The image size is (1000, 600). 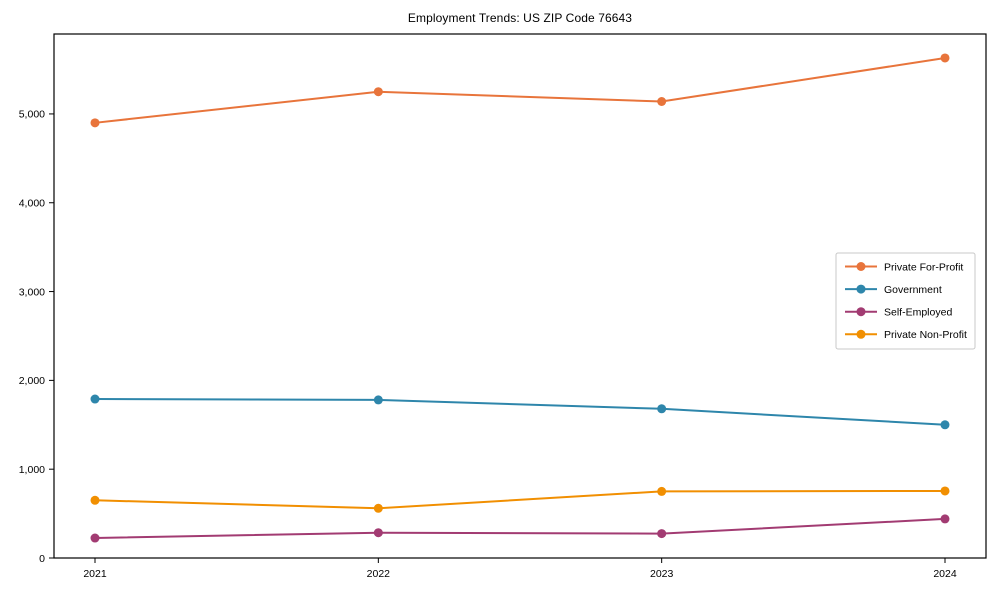 What do you see at coordinates (32, 115) in the screenshot?
I see `y-tick-label: 5,000` at bounding box center [32, 115].